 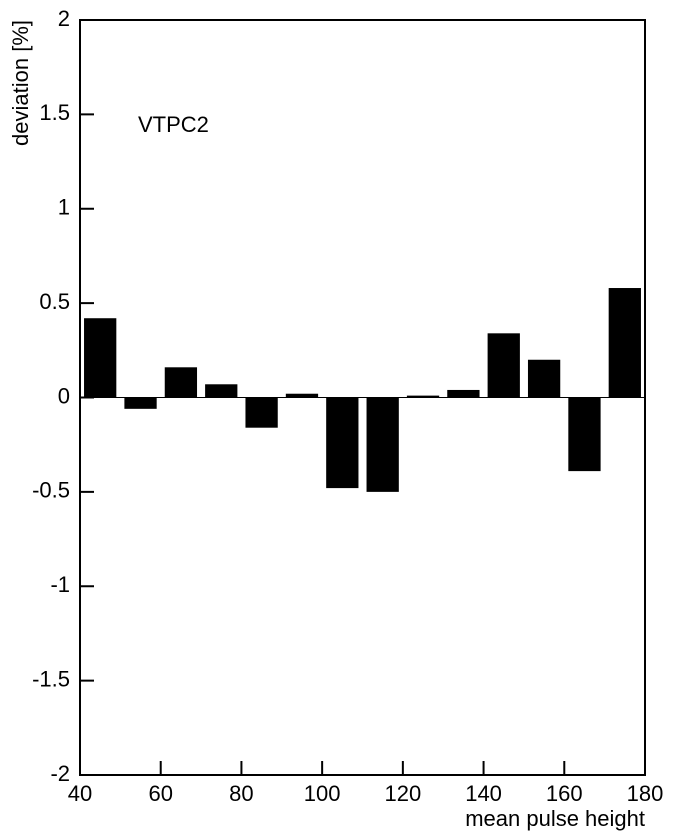 What do you see at coordinates (402, 793) in the screenshot?
I see `x-tick-label: 120` at bounding box center [402, 793].